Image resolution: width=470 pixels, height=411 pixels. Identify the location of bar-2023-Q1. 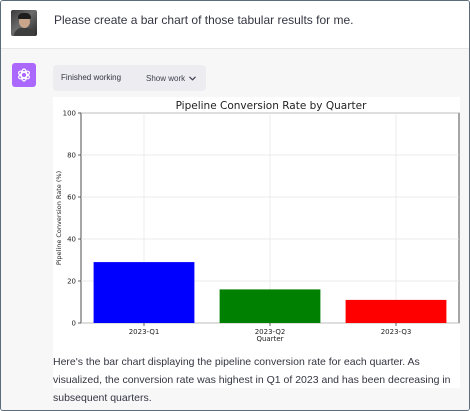
(144, 292).